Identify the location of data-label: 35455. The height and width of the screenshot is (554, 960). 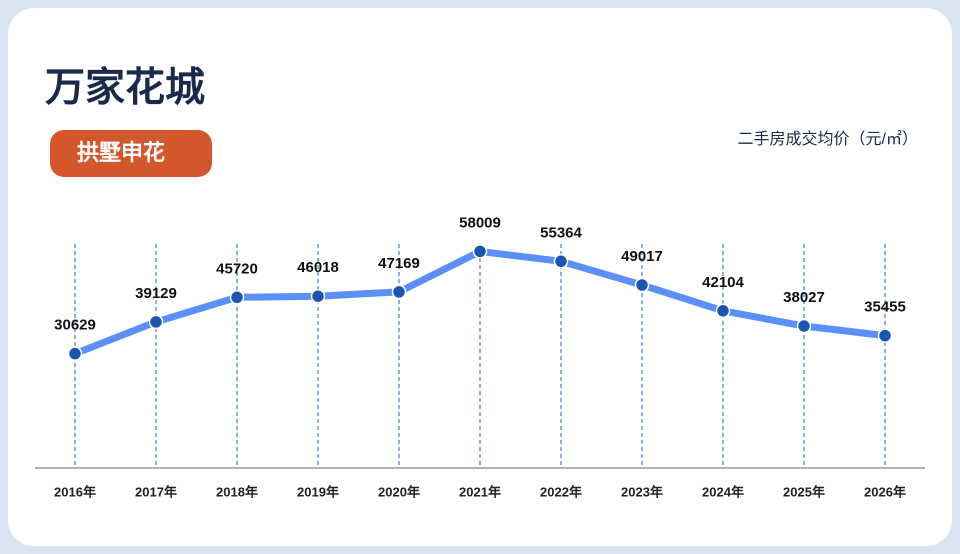
(885, 307).